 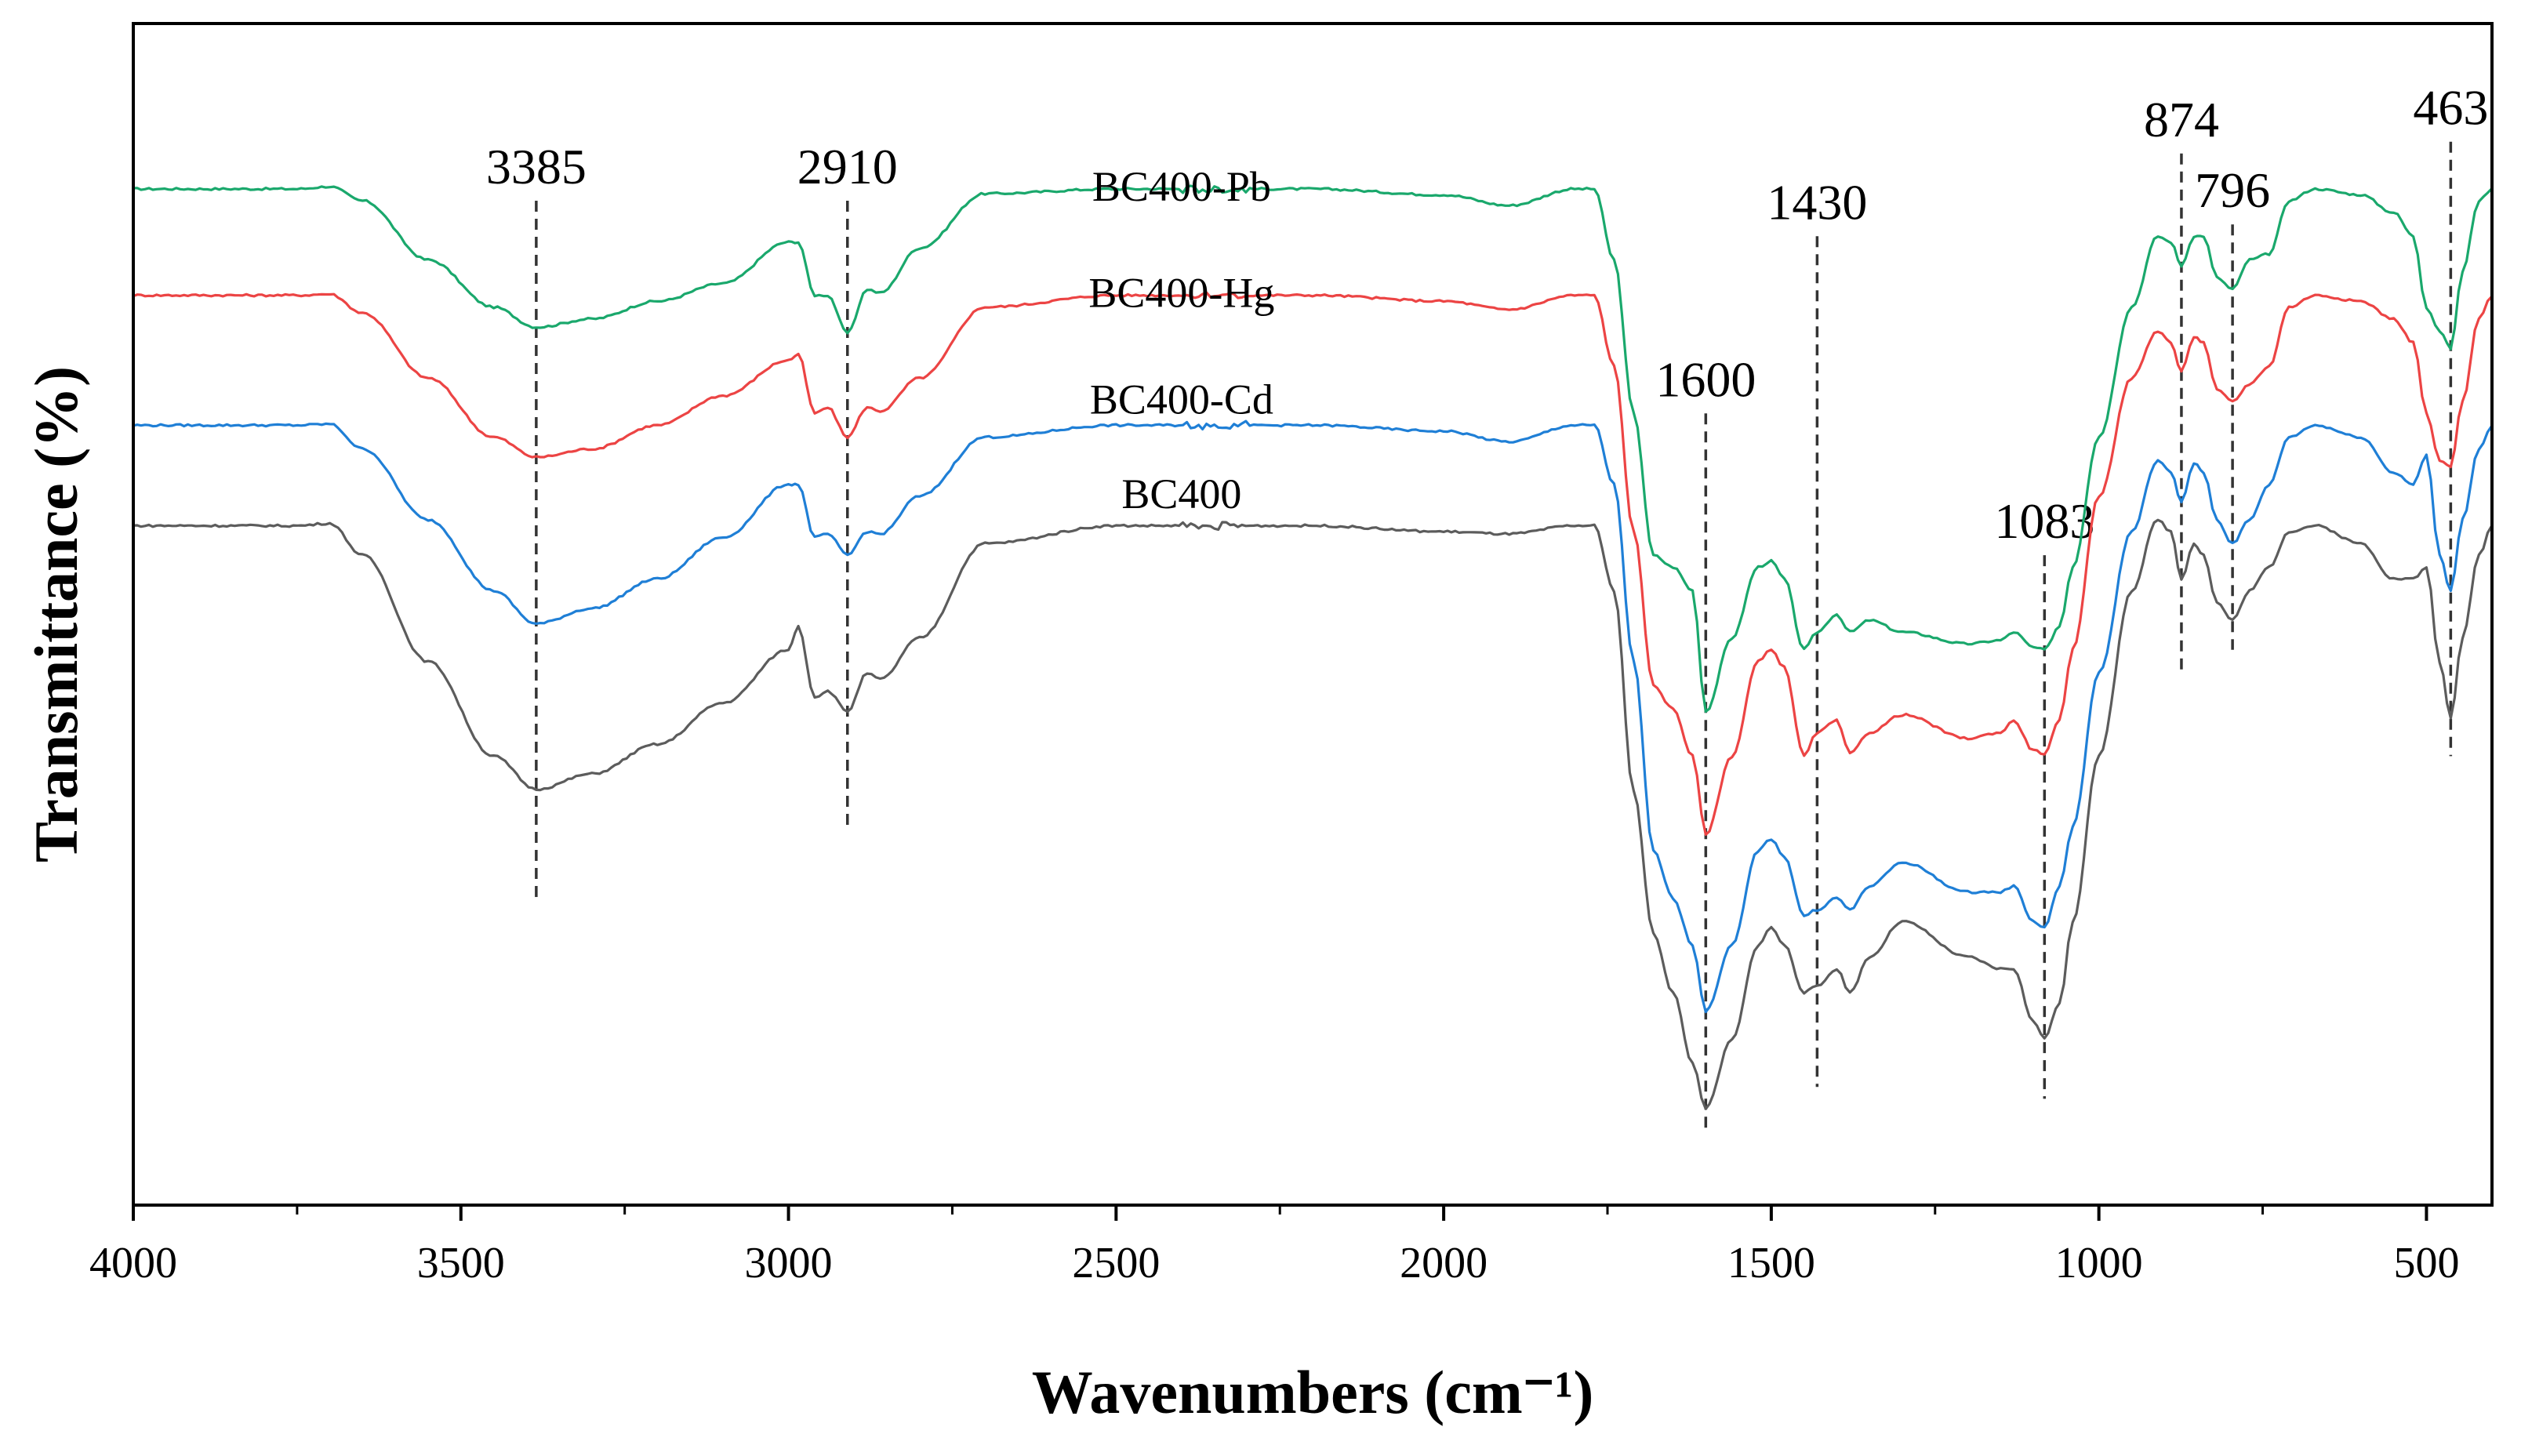 I want to click on series-label-BC400-Hg: BC400-Hg, so click(x=1181, y=293).